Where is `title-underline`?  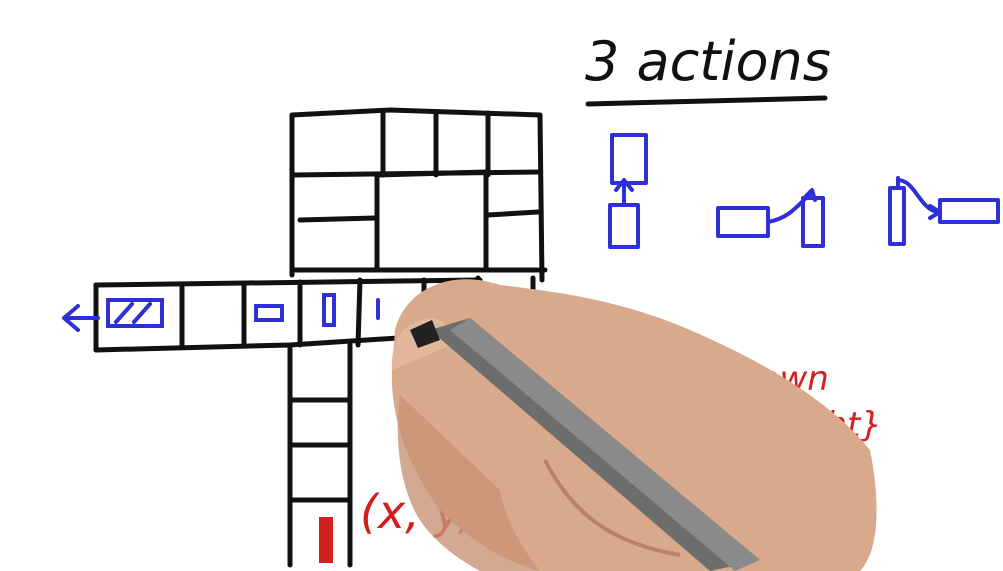 title-underline is located at coordinates (706, 101).